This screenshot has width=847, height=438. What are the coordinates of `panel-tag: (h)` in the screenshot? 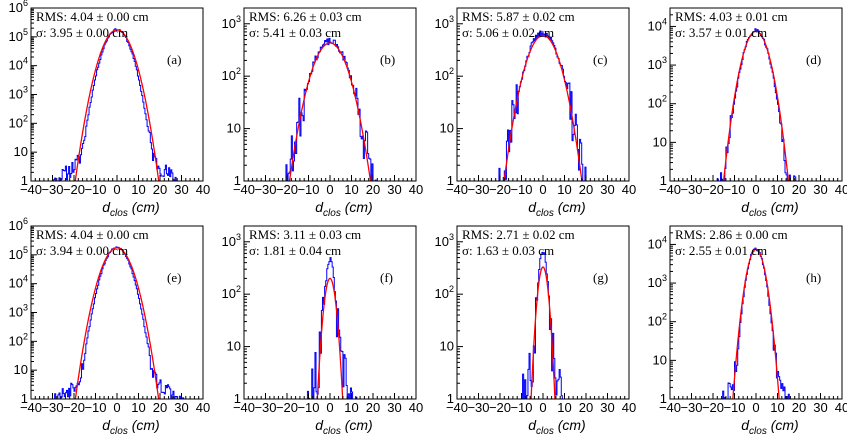 It's located at (813, 277).